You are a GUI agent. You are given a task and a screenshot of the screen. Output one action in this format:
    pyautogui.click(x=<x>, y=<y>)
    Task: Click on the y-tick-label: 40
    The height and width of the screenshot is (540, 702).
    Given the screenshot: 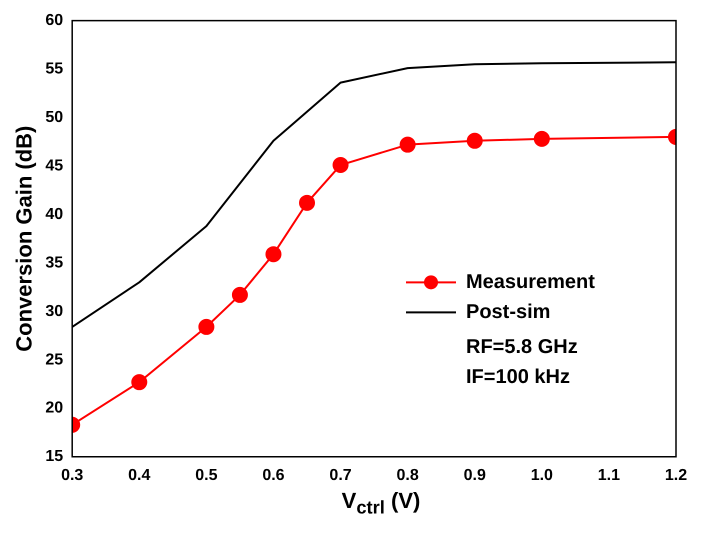 What is the action you would take?
    pyautogui.click(x=54, y=214)
    